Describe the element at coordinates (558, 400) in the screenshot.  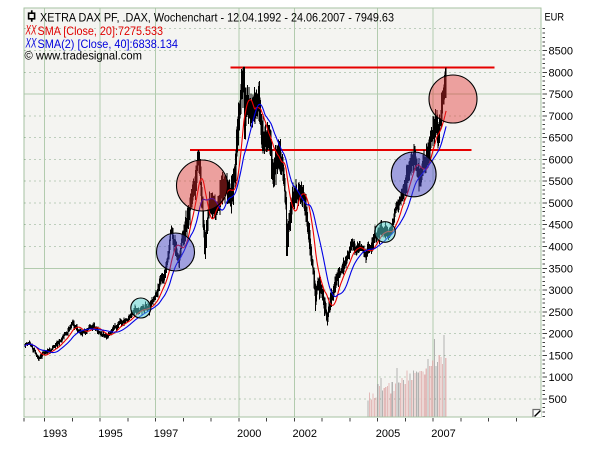
I see `svg-text: 500` at that location.